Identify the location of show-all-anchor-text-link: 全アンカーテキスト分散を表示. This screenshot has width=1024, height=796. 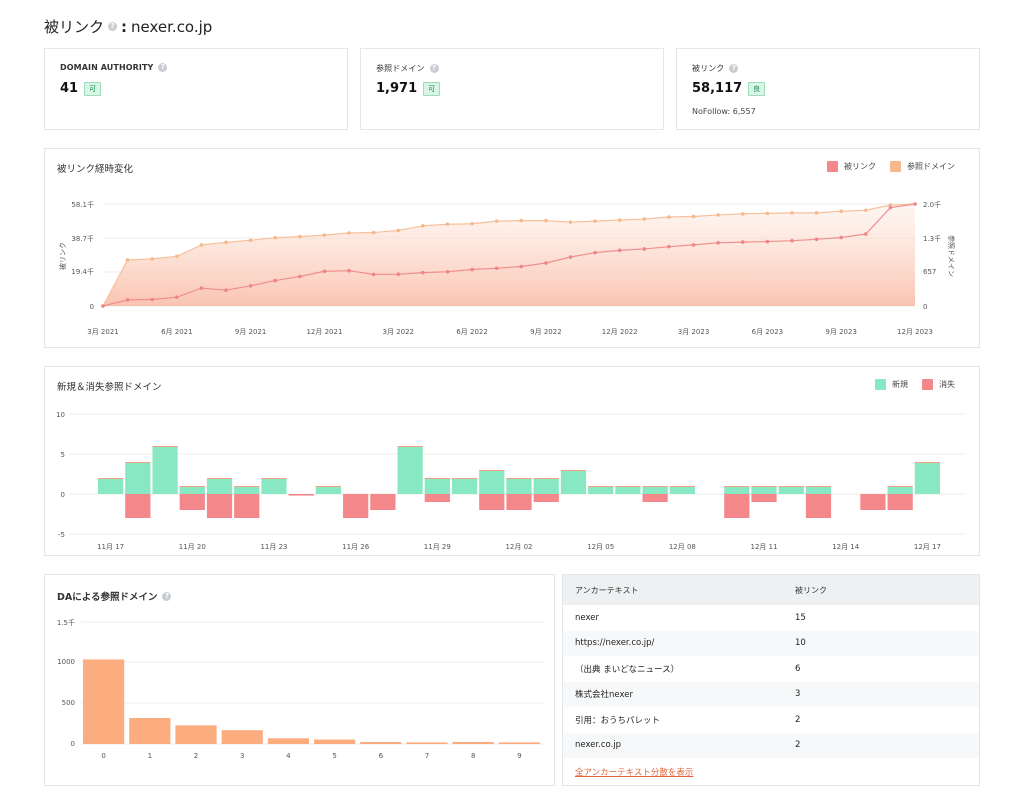
(634, 773).